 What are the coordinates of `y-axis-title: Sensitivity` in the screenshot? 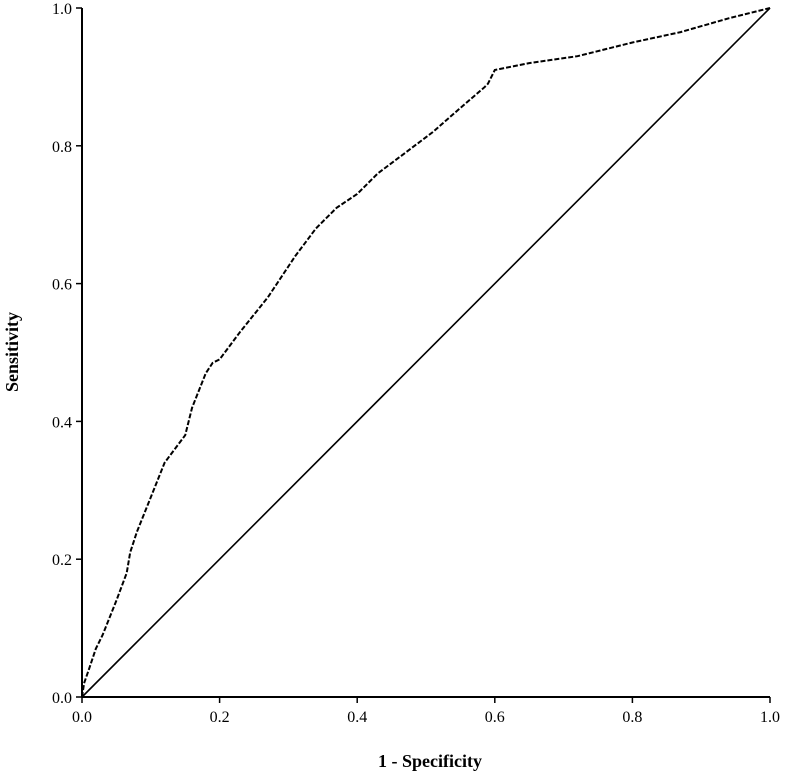 It's located at (12, 352).